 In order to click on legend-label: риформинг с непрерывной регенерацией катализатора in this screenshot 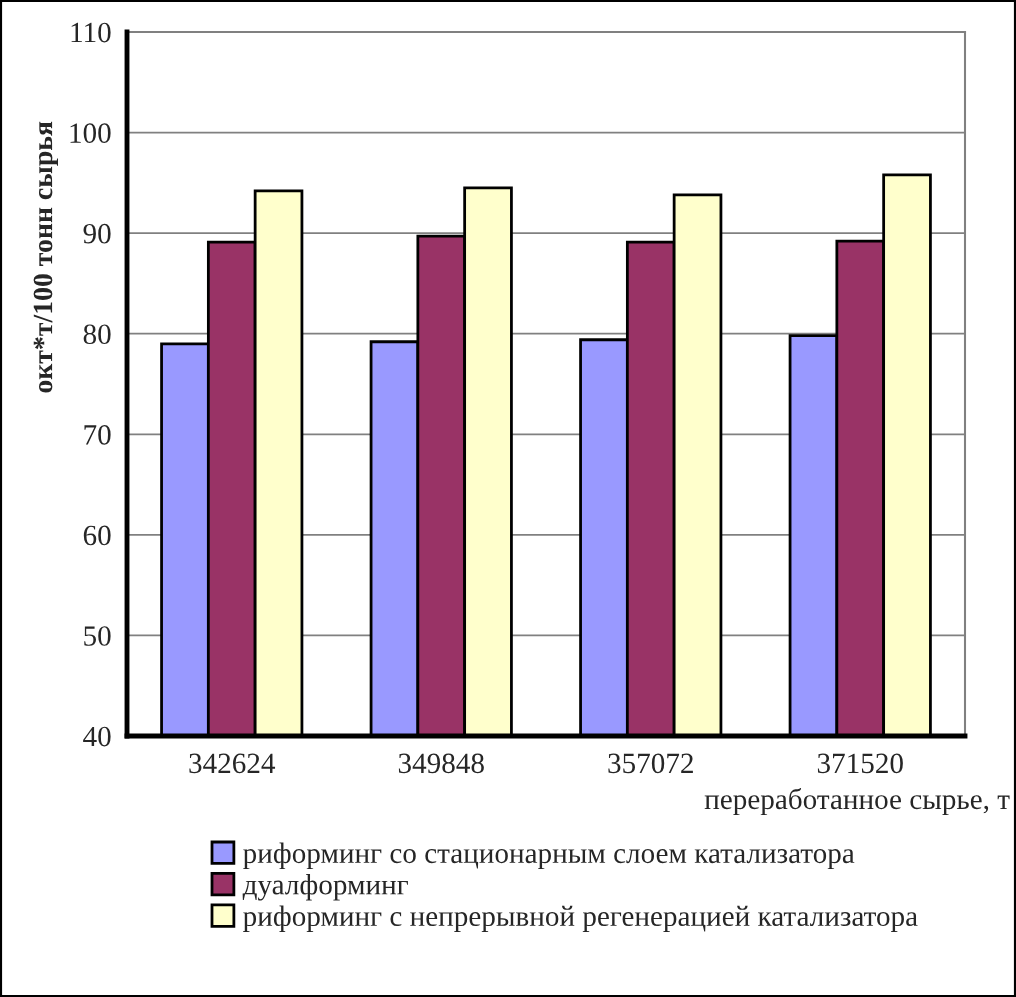, I will do `click(580, 919)`.